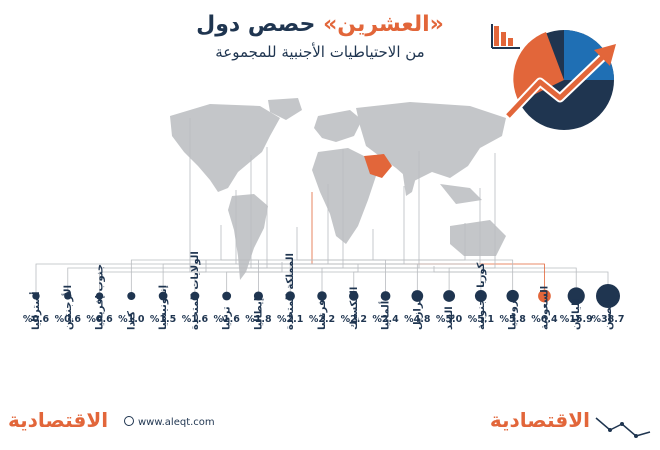 This screenshot has height=450, width=660. What do you see at coordinates (163, 307) in the screenshot?
I see `country-label: إندونيسيا` at bounding box center [163, 307].